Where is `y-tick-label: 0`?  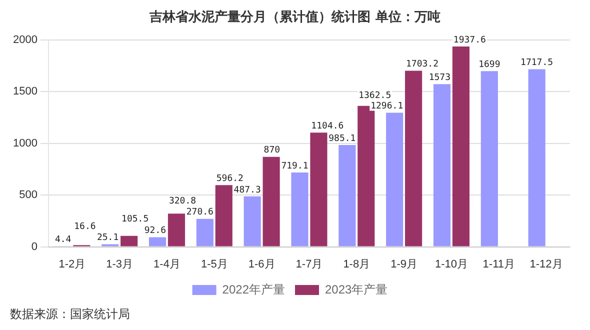 y-tick-label: 0 is located at coordinates (34, 246).